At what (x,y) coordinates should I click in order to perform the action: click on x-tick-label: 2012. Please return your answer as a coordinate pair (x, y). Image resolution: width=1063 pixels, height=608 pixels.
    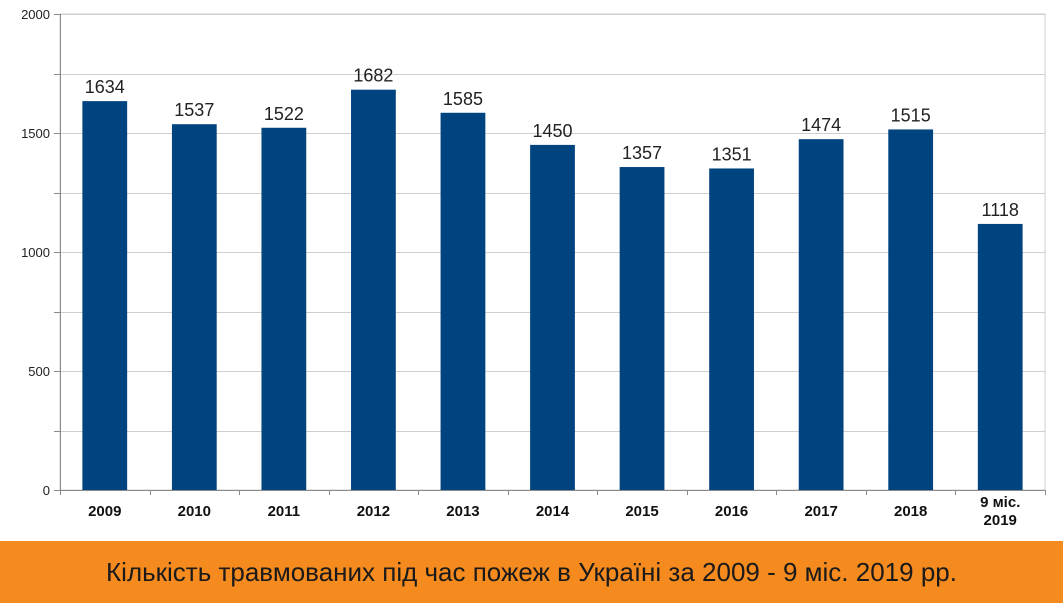
    Looking at the image, I should click on (373, 511).